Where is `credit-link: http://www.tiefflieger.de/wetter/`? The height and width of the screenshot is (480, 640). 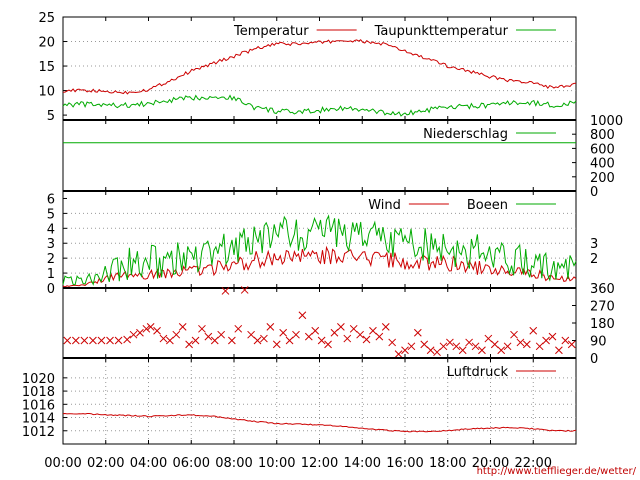
credit-link: http://www.tiefflieger.de/wetter/ is located at coordinates (557, 471).